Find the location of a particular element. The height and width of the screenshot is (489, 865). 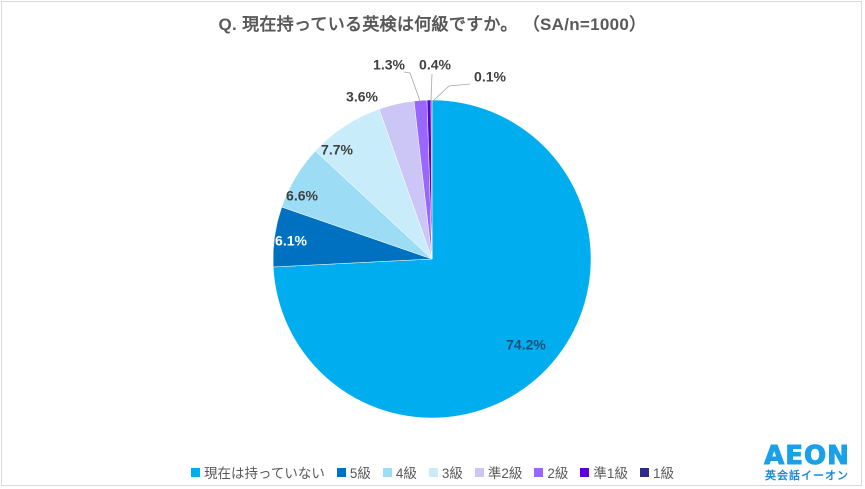

legend-item-5: 2級 is located at coordinates (551, 472).